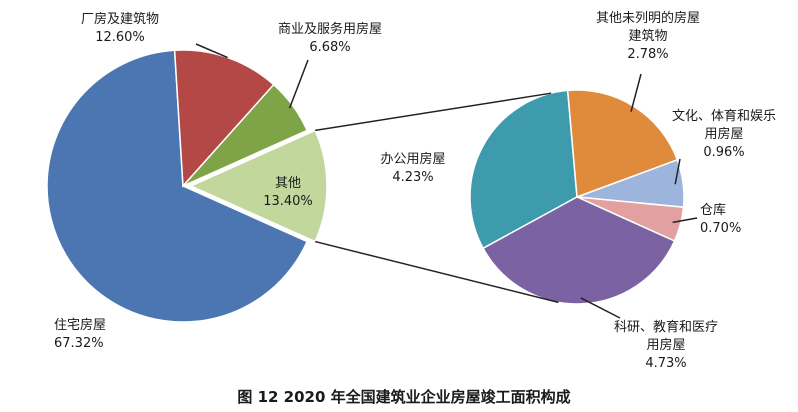 The width and height of the screenshot is (798, 412). What do you see at coordinates (433, 112) in the screenshot?
I see `connector-line-top` at bounding box center [433, 112].